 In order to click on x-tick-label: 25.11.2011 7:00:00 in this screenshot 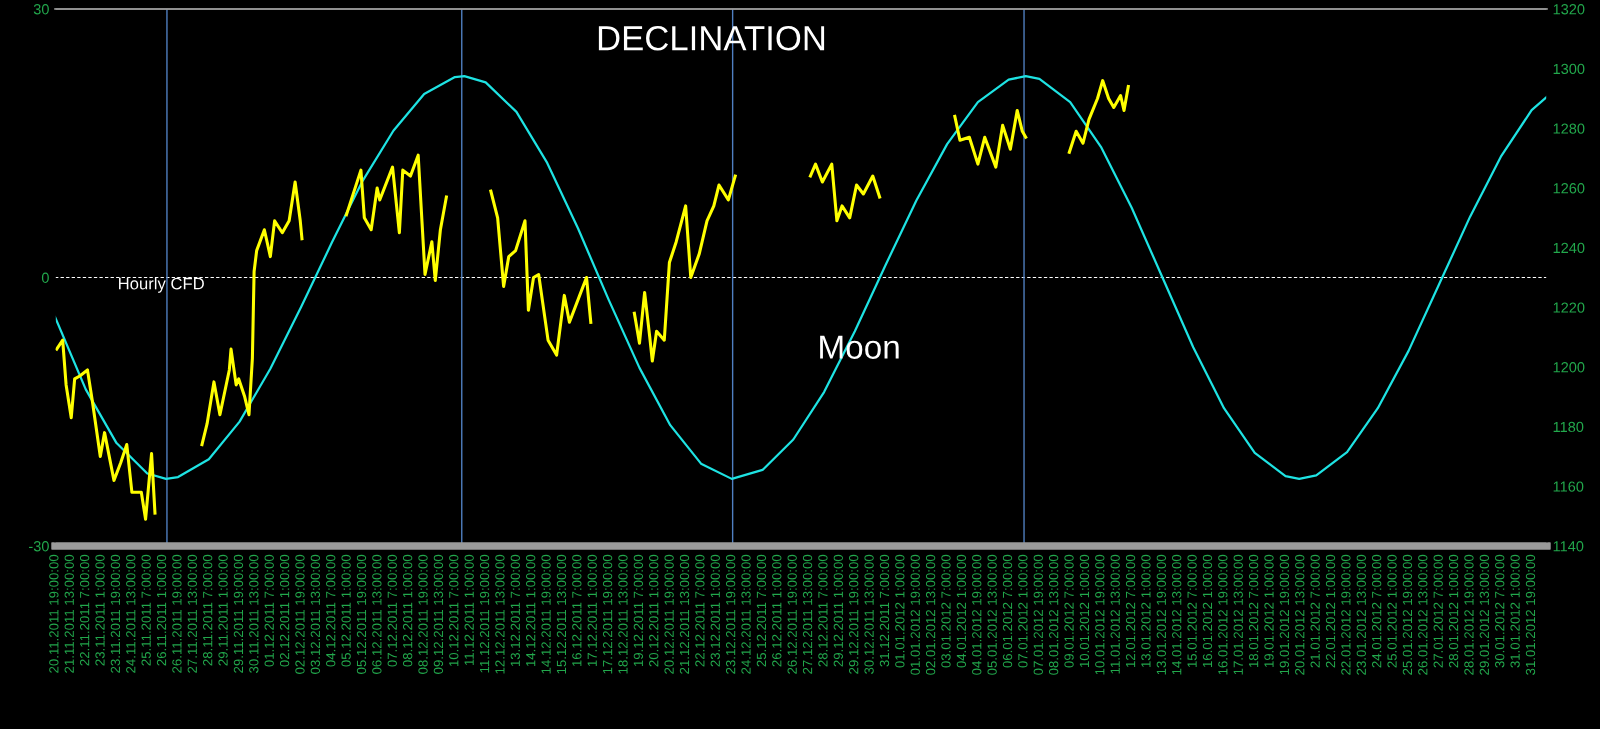, I will do `click(146, 610)`.